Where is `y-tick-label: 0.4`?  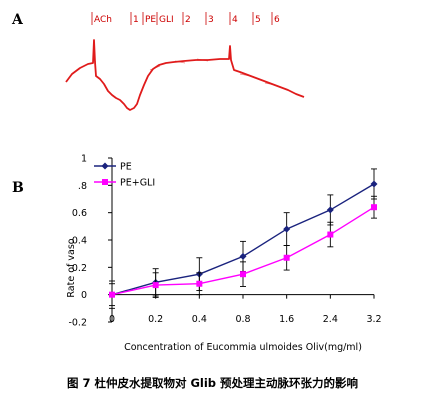
y-tick-label: 0.4 is located at coordinates (79, 241).